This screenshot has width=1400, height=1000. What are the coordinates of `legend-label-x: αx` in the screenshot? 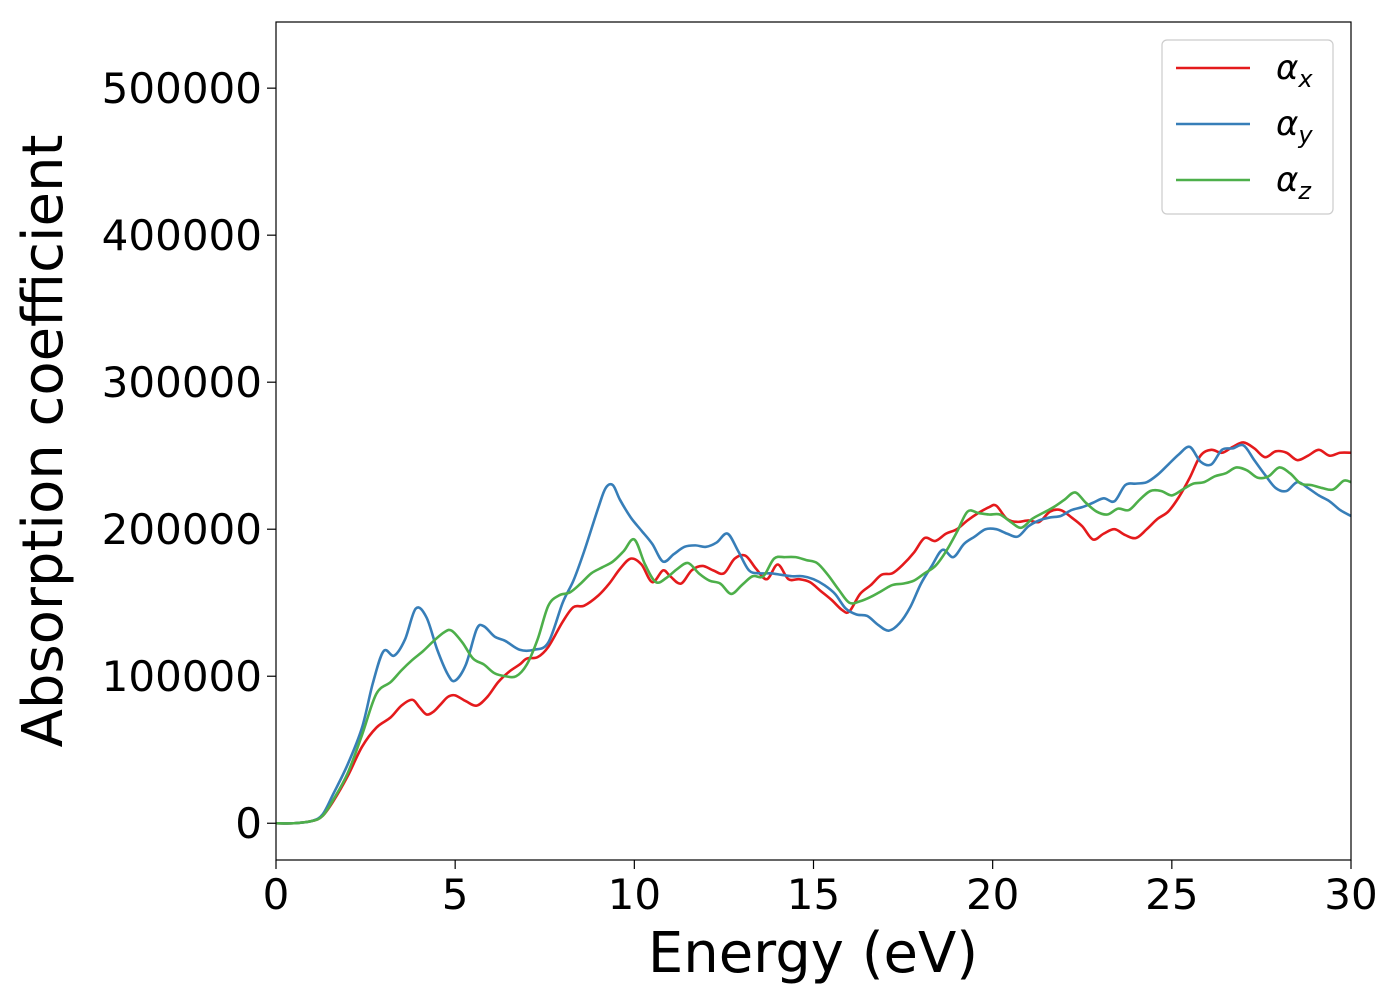 It's located at (1294, 70).